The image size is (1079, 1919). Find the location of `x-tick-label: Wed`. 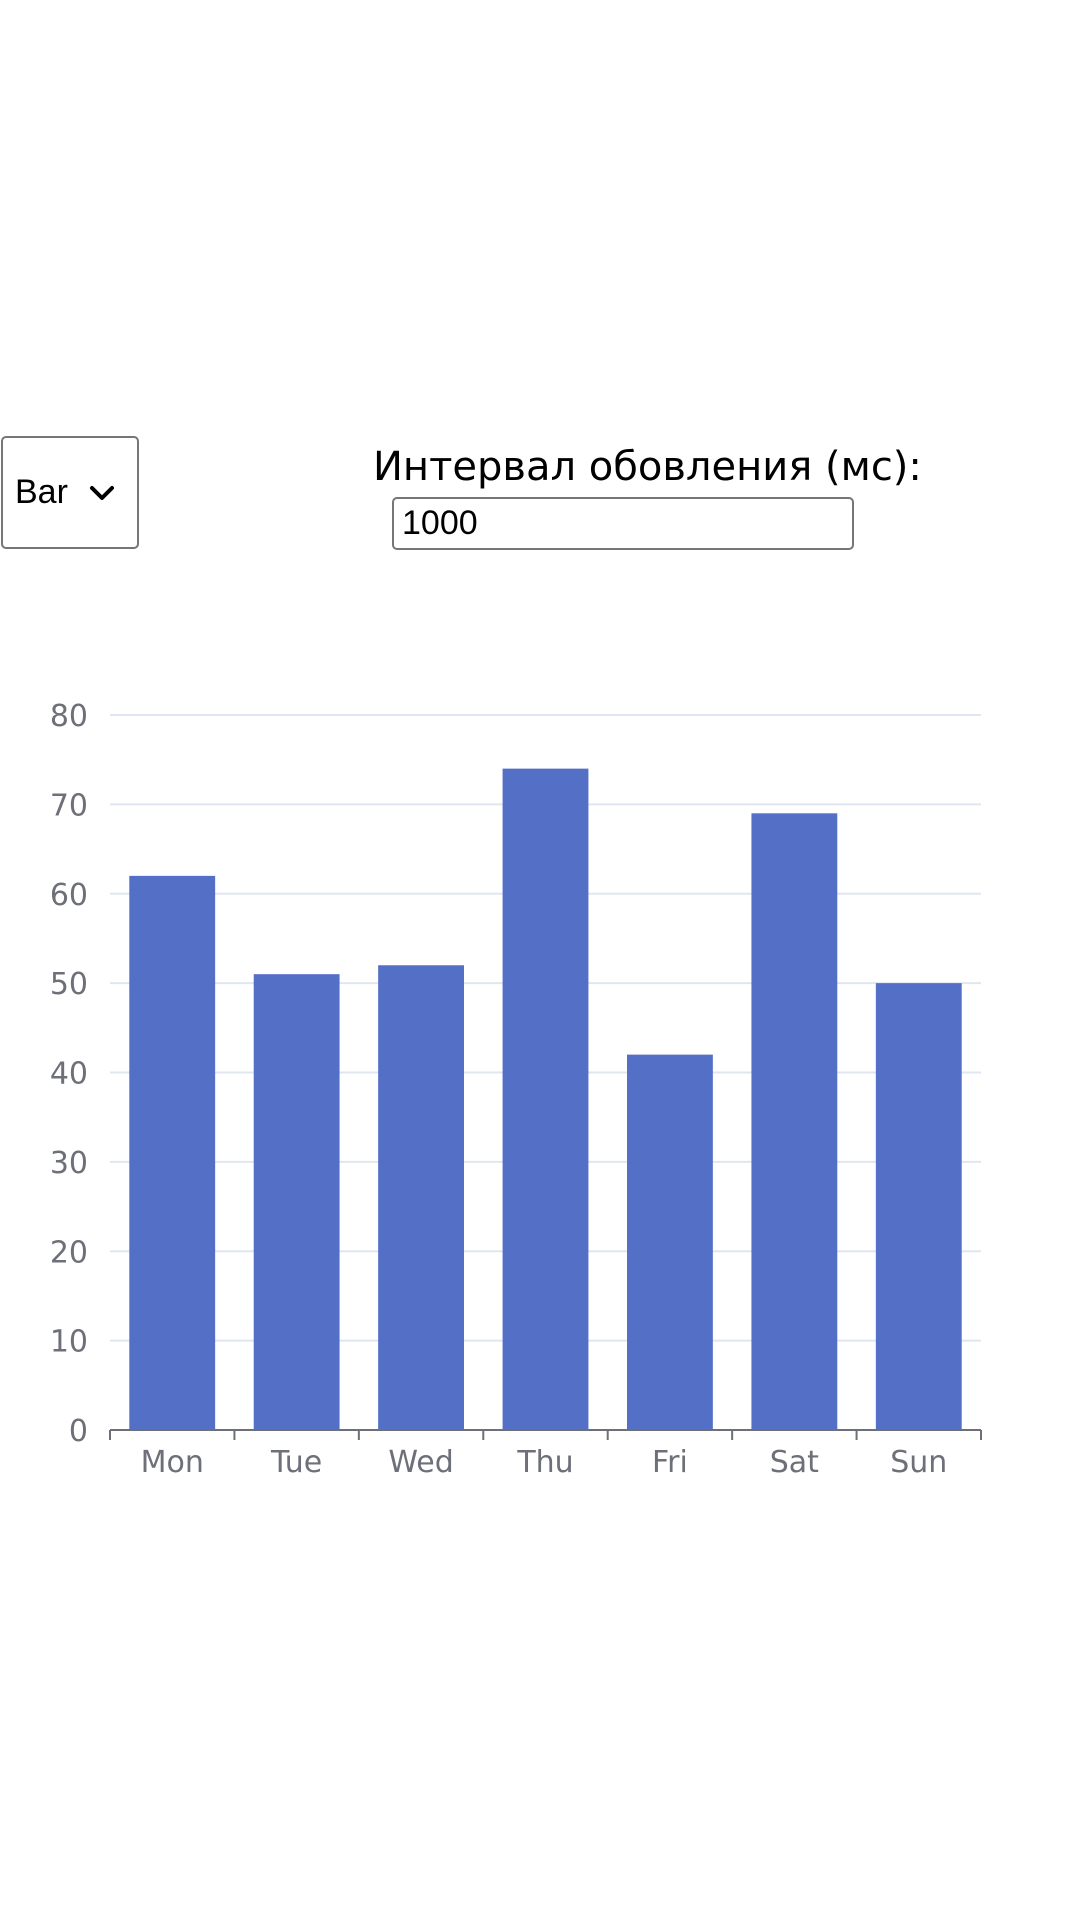

x-tick-label: Wed is located at coordinates (420, 1462).